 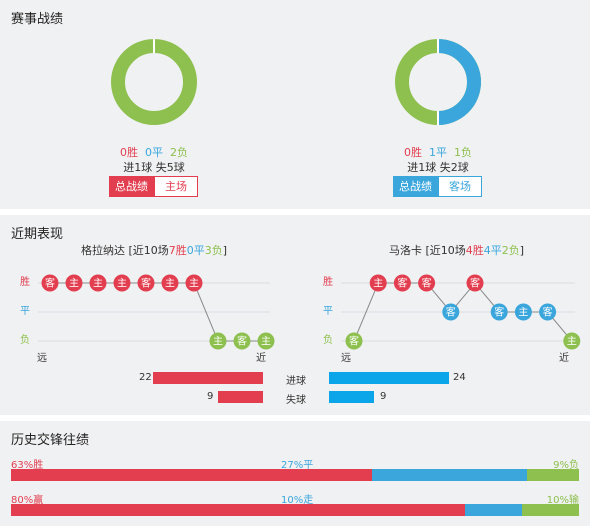 I want to click on history-row1-right: 9%负, so click(x=566, y=465).